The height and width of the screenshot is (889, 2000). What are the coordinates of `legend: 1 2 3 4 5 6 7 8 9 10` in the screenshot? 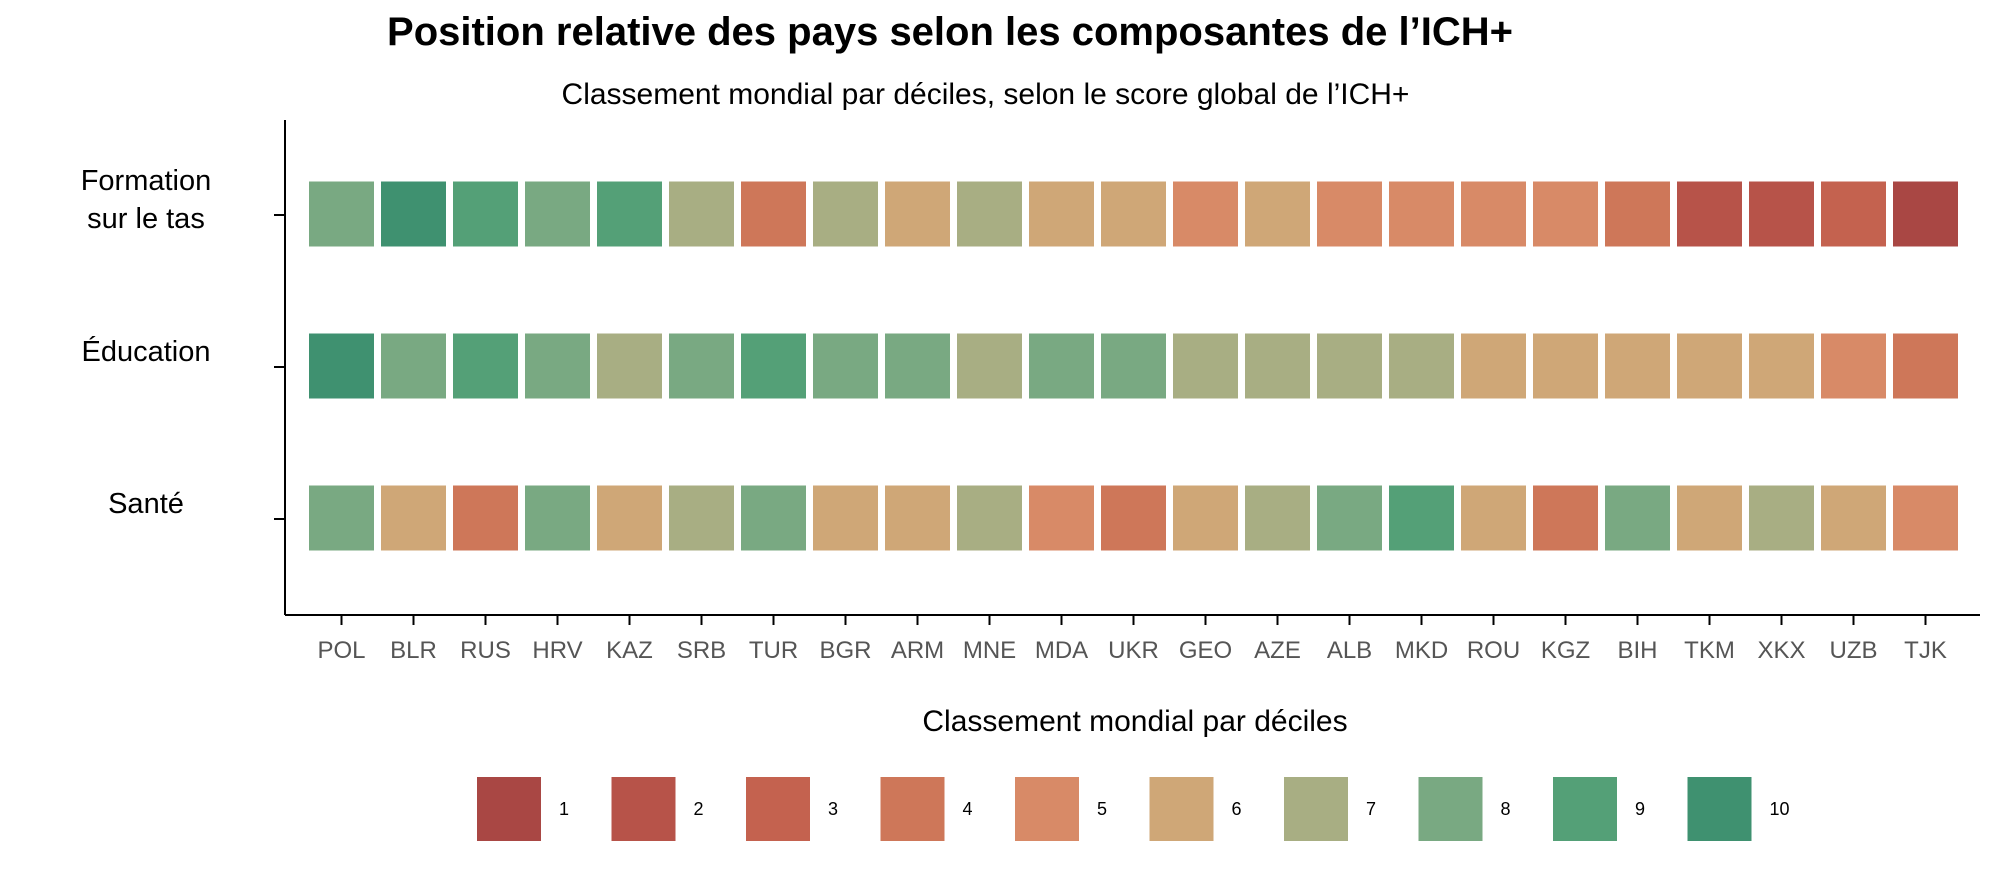 It's located at (1133, 809).